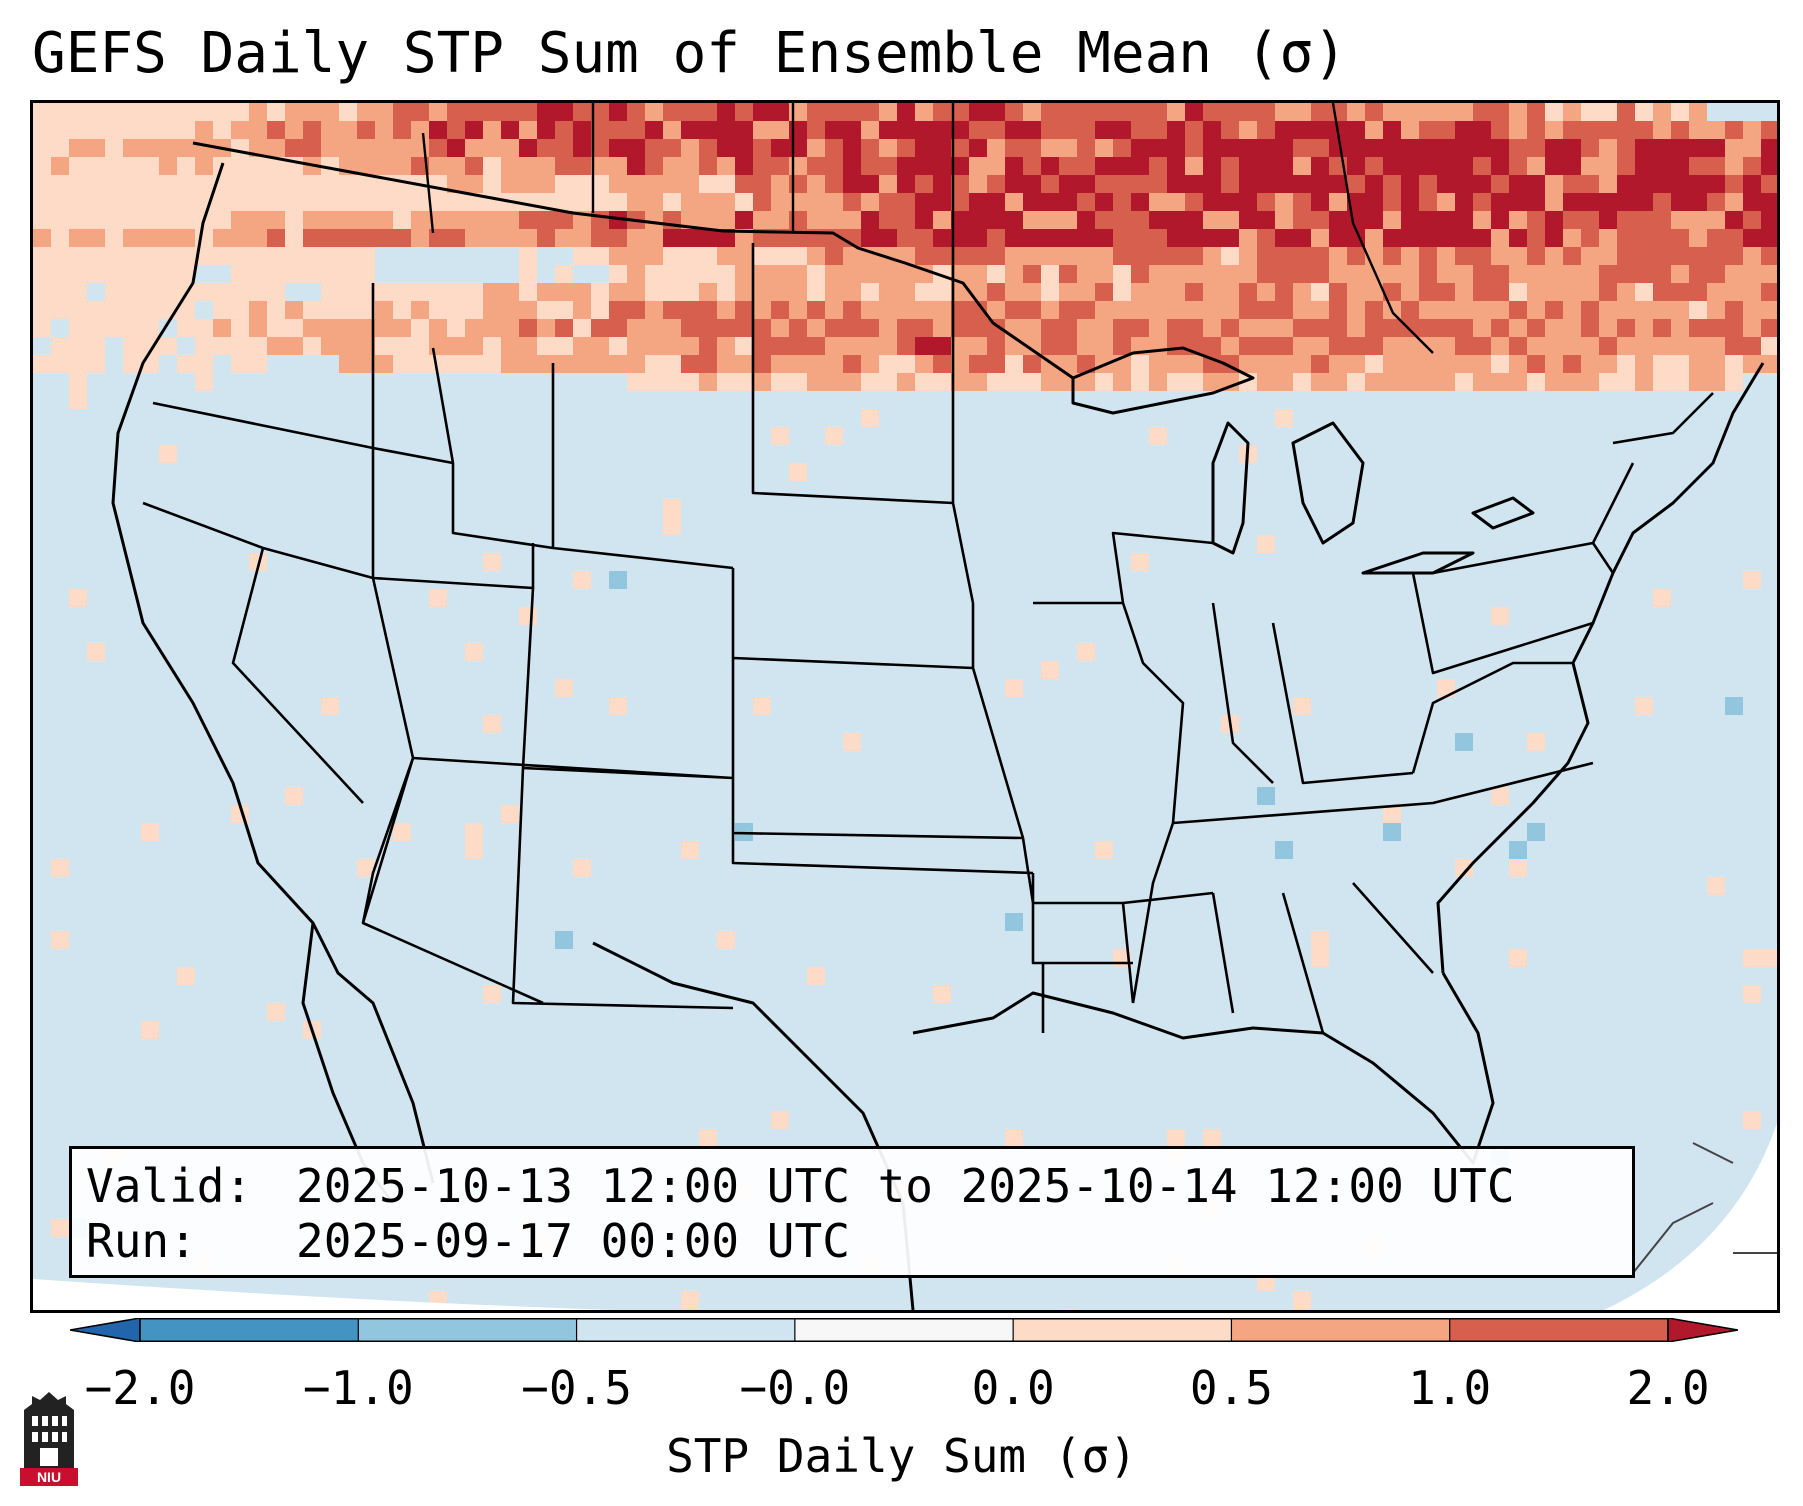 This screenshot has width=1803, height=1506. What do you see at coordinates (1328, 483) in the screenshot?
I see `lake-huron` at bounding box center [1328, 483].